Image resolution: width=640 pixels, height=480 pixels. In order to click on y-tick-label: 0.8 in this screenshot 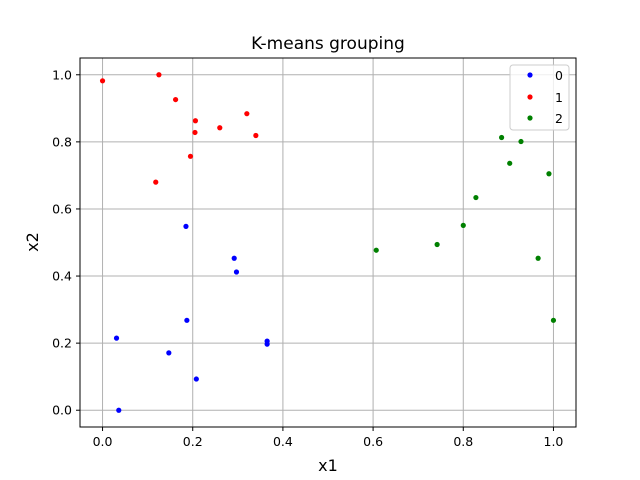, I will do `click(62, 141)`.